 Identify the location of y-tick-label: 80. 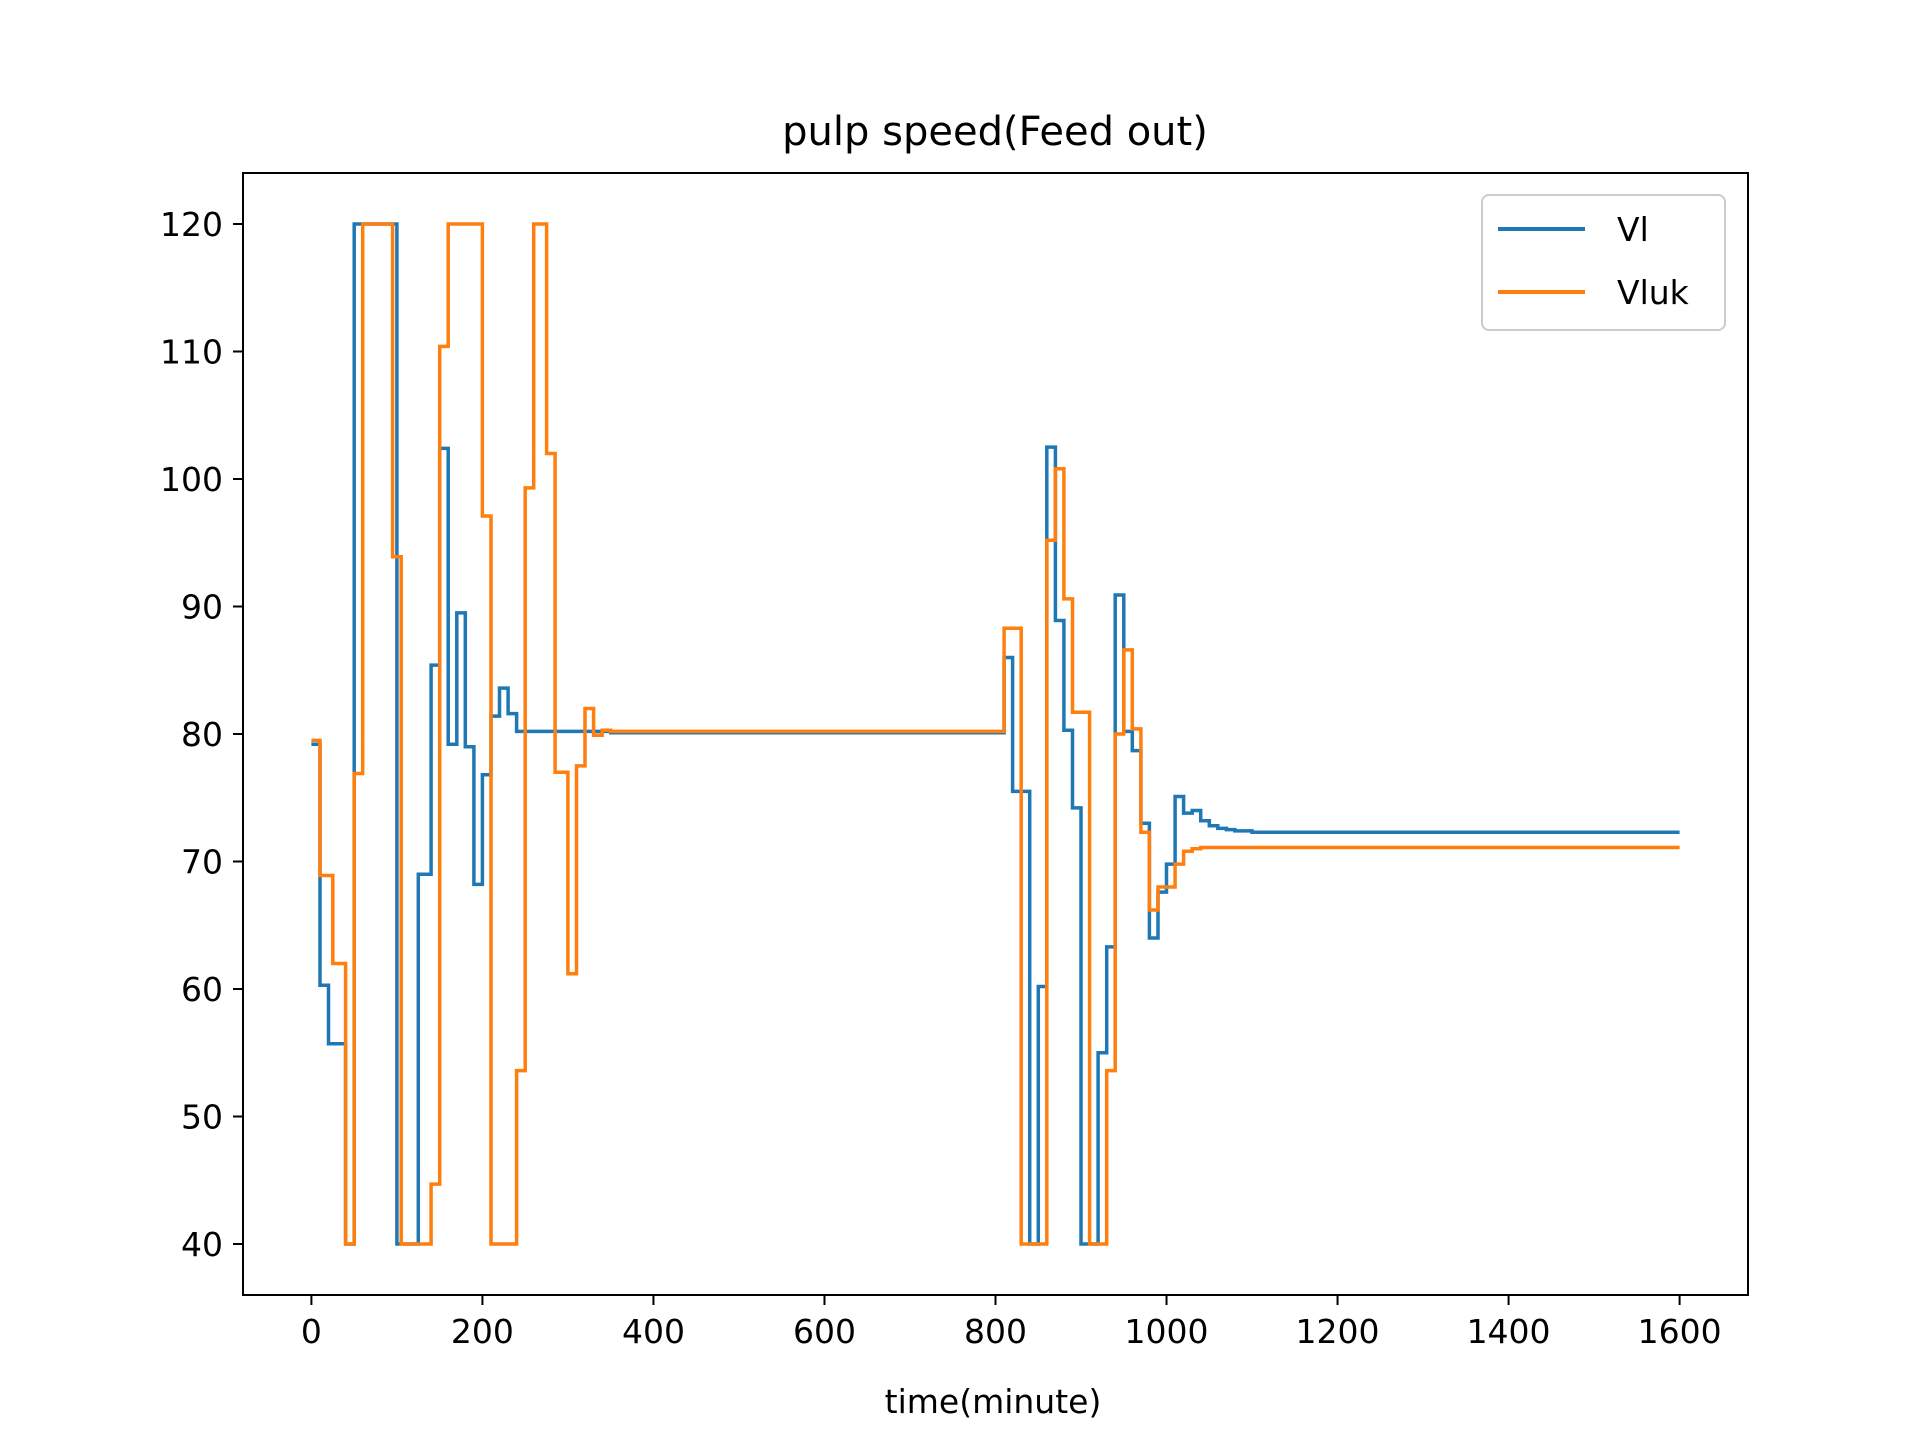
(202, 734).